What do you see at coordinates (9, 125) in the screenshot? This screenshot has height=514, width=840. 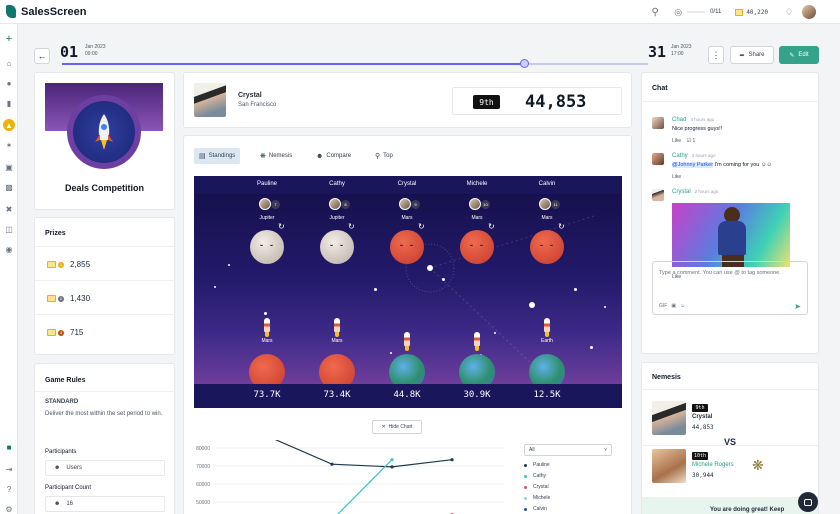 I see `trophy-nav-icon: ▲` at bounding box center [9, 125].